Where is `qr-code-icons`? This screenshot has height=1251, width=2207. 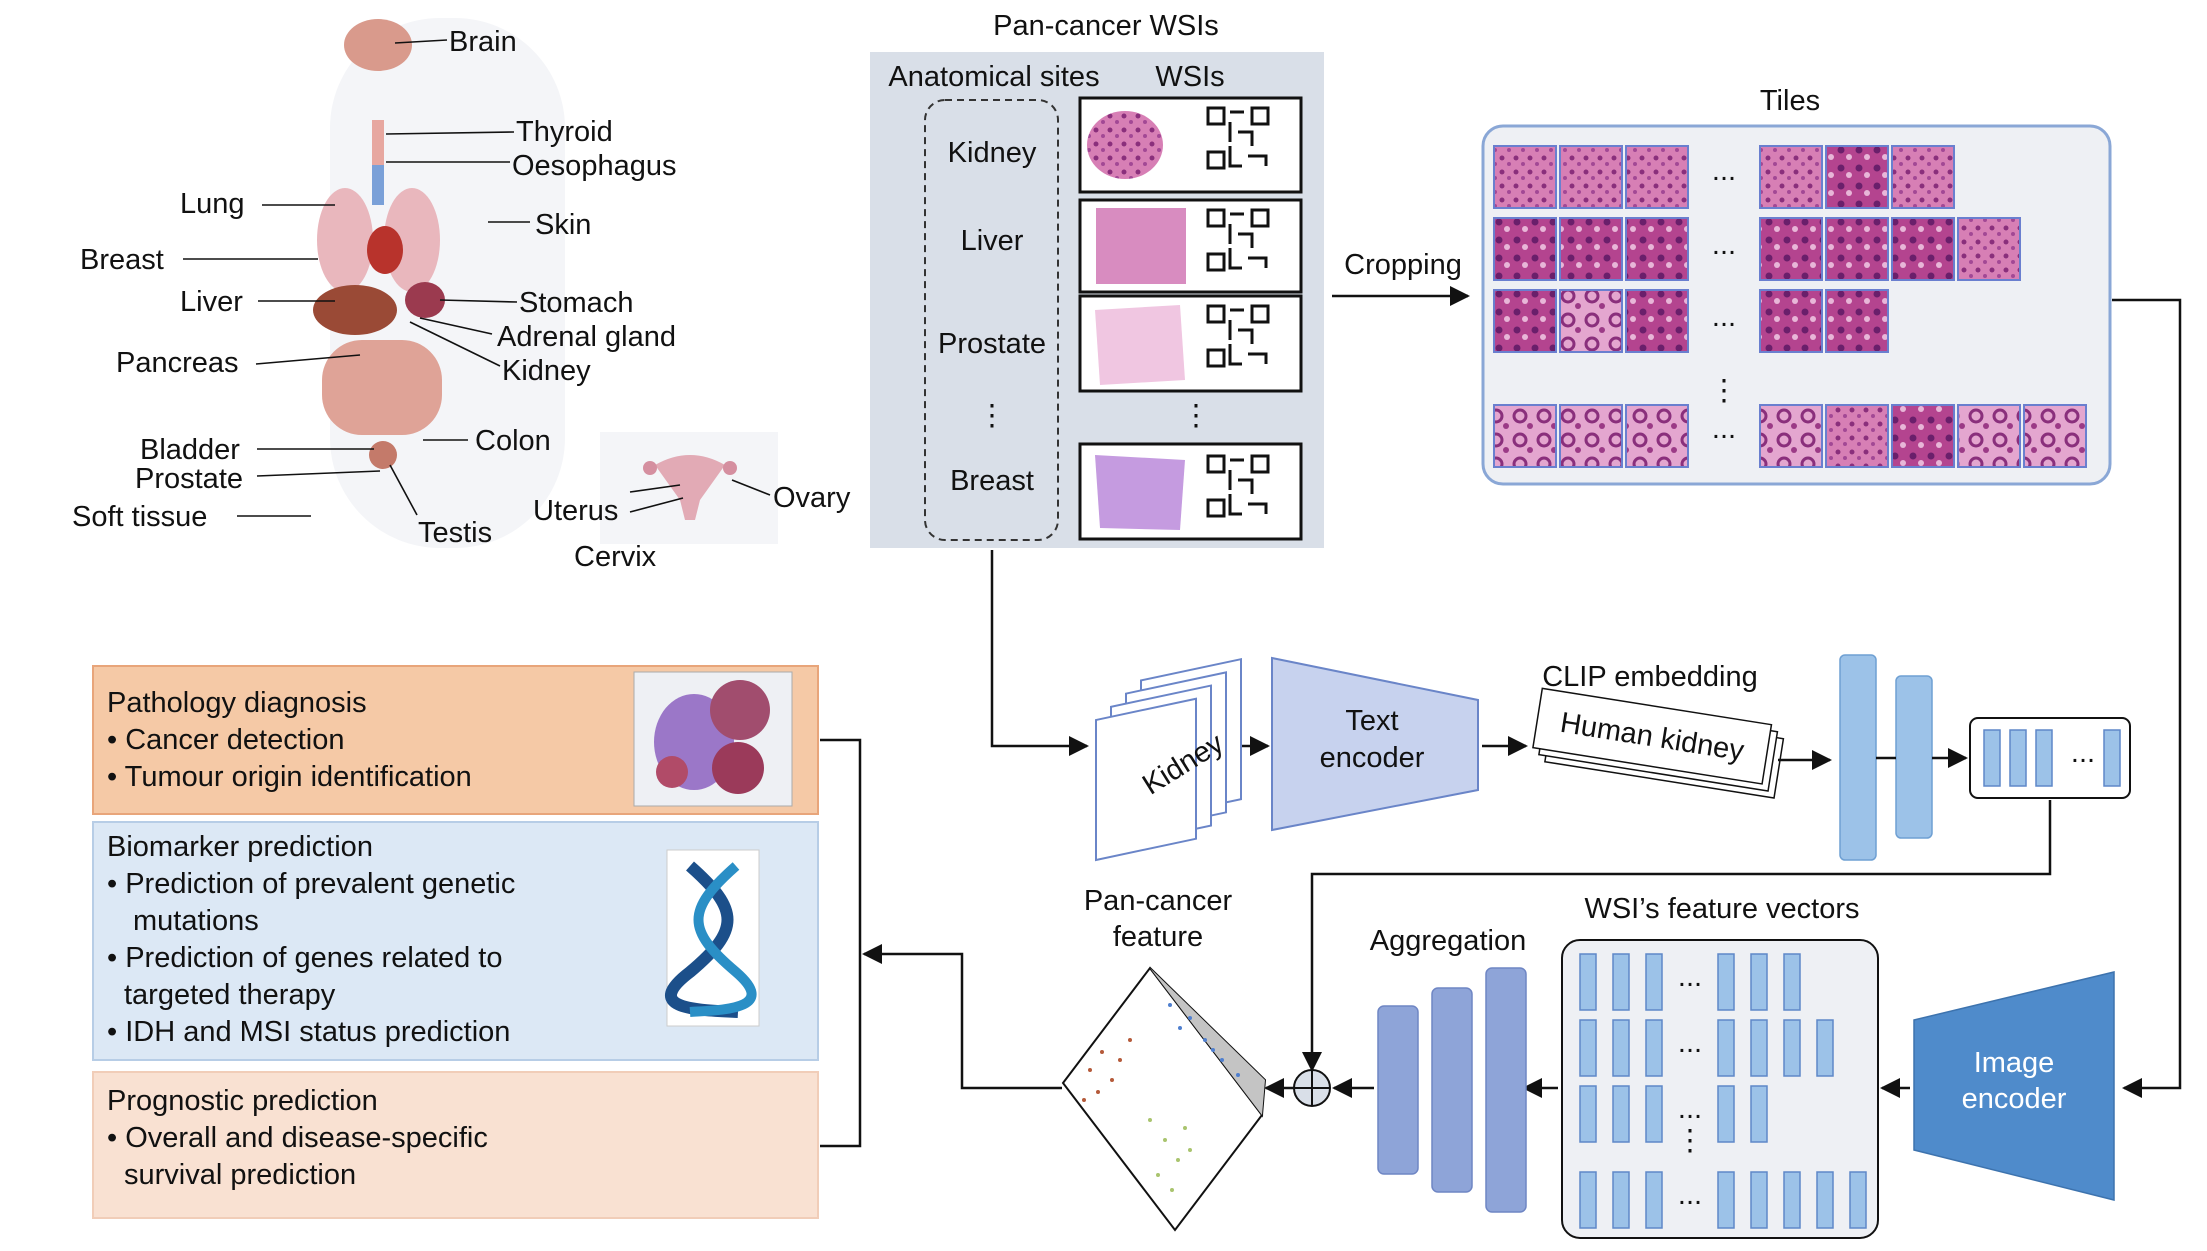
qr-code-icons is located at coordinates (1238, 312).